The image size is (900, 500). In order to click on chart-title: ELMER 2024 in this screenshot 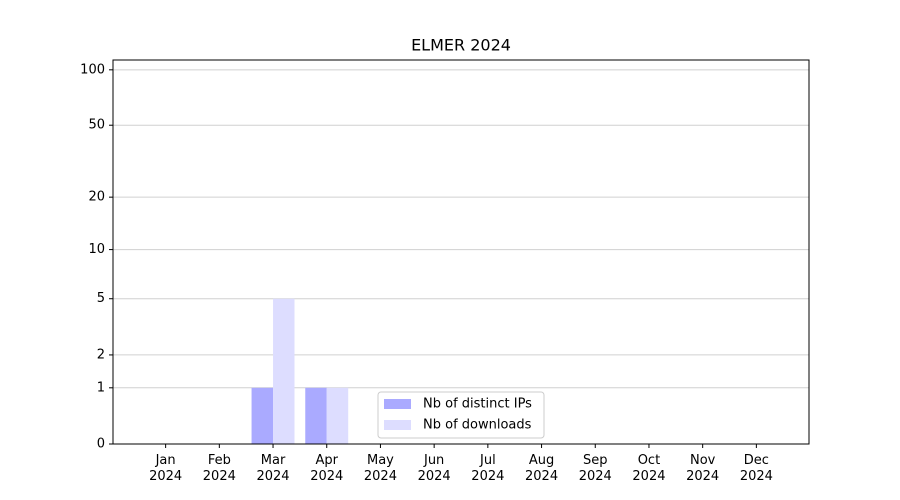, I will do `click(461, 45)`.